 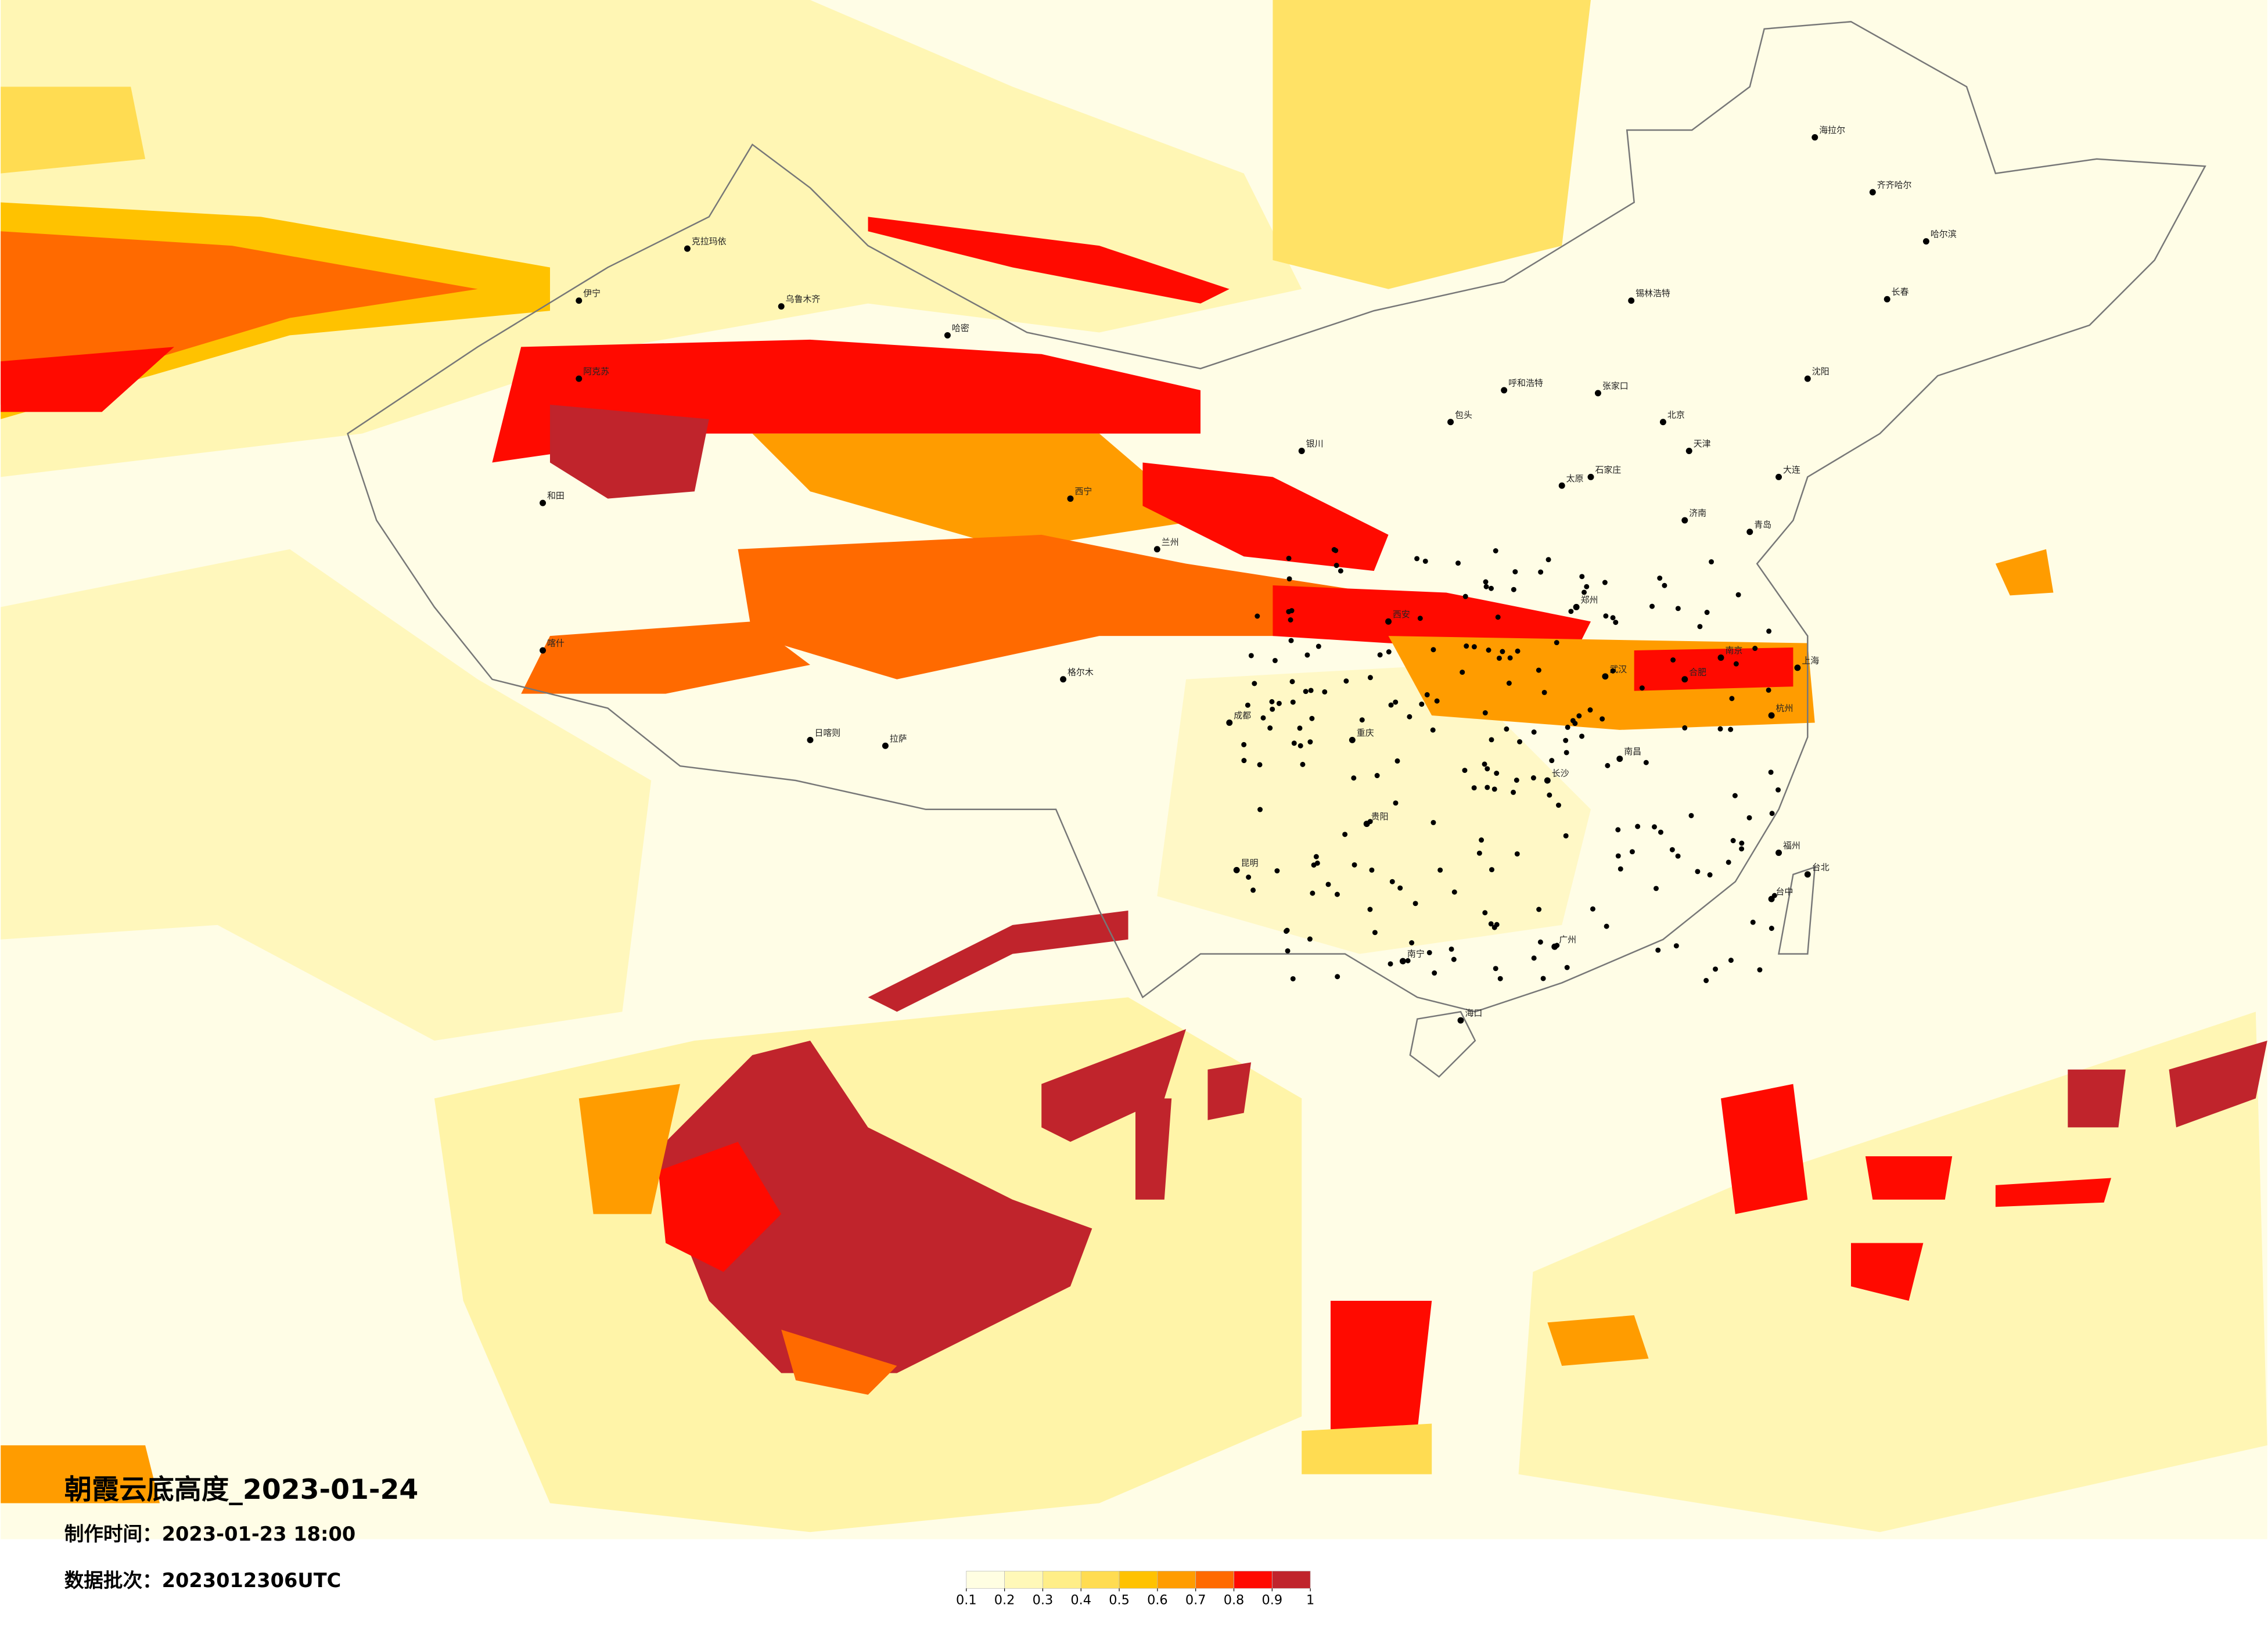 What do you see at coordinates (1560, 773) in the screenshot?
I see `city-label: 长沙` at bounding box center [1560, 773].